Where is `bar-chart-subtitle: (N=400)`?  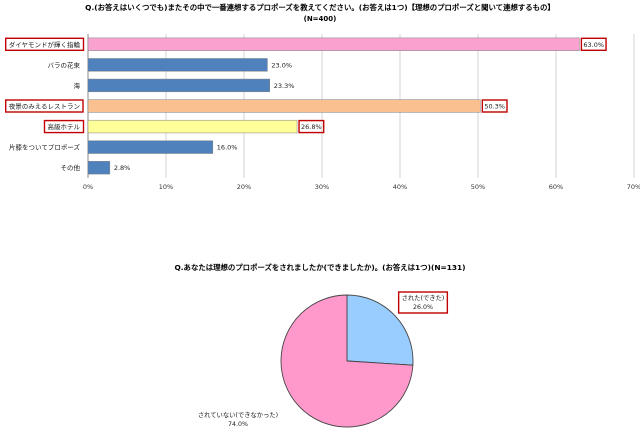 bar-chart-subtitle: (N=400) is located at coordinates (320, 19).